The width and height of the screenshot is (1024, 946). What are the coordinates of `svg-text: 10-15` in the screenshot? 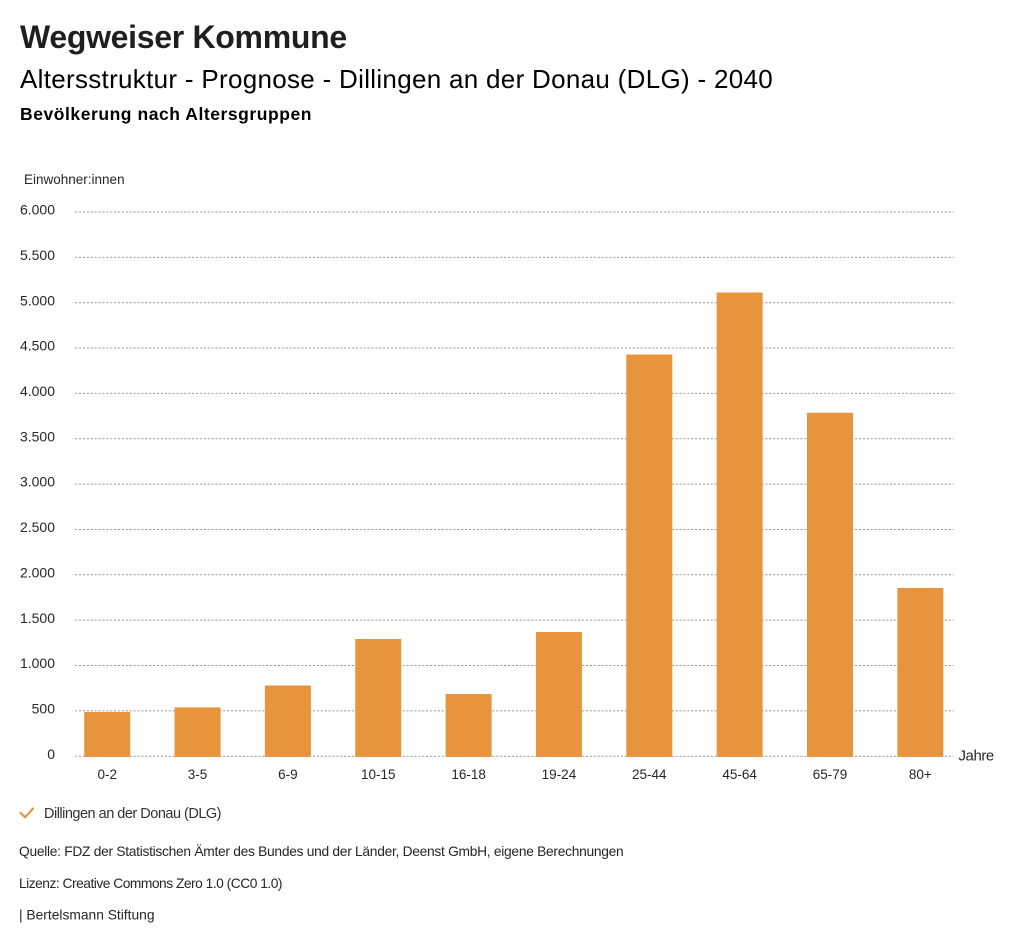 It's located at (378, 774).